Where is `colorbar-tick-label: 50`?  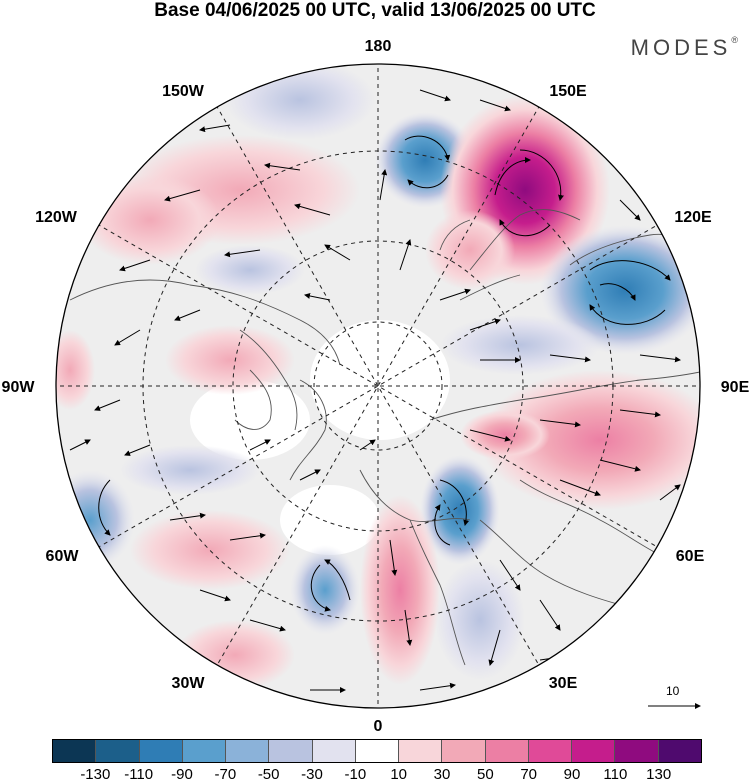
colorbar-tick-label: 50 is located at coordinates (485, 774).